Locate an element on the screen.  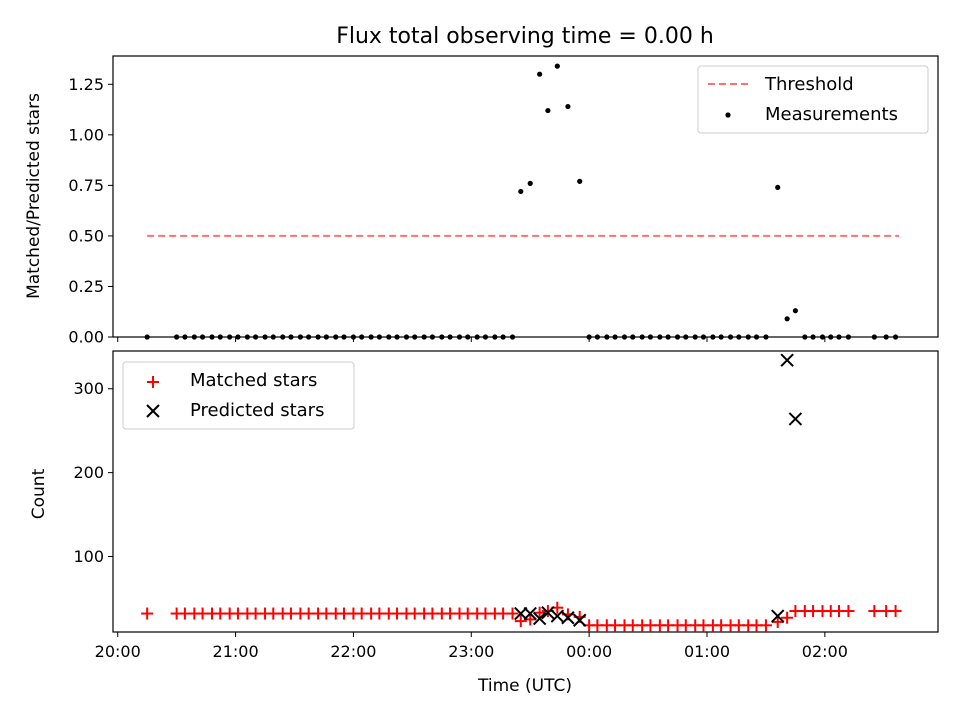
count-x-ticks: 20:00 21:00 22:00 23:00 00:00 01:00 02:00 is located at coordinates (471, 646).